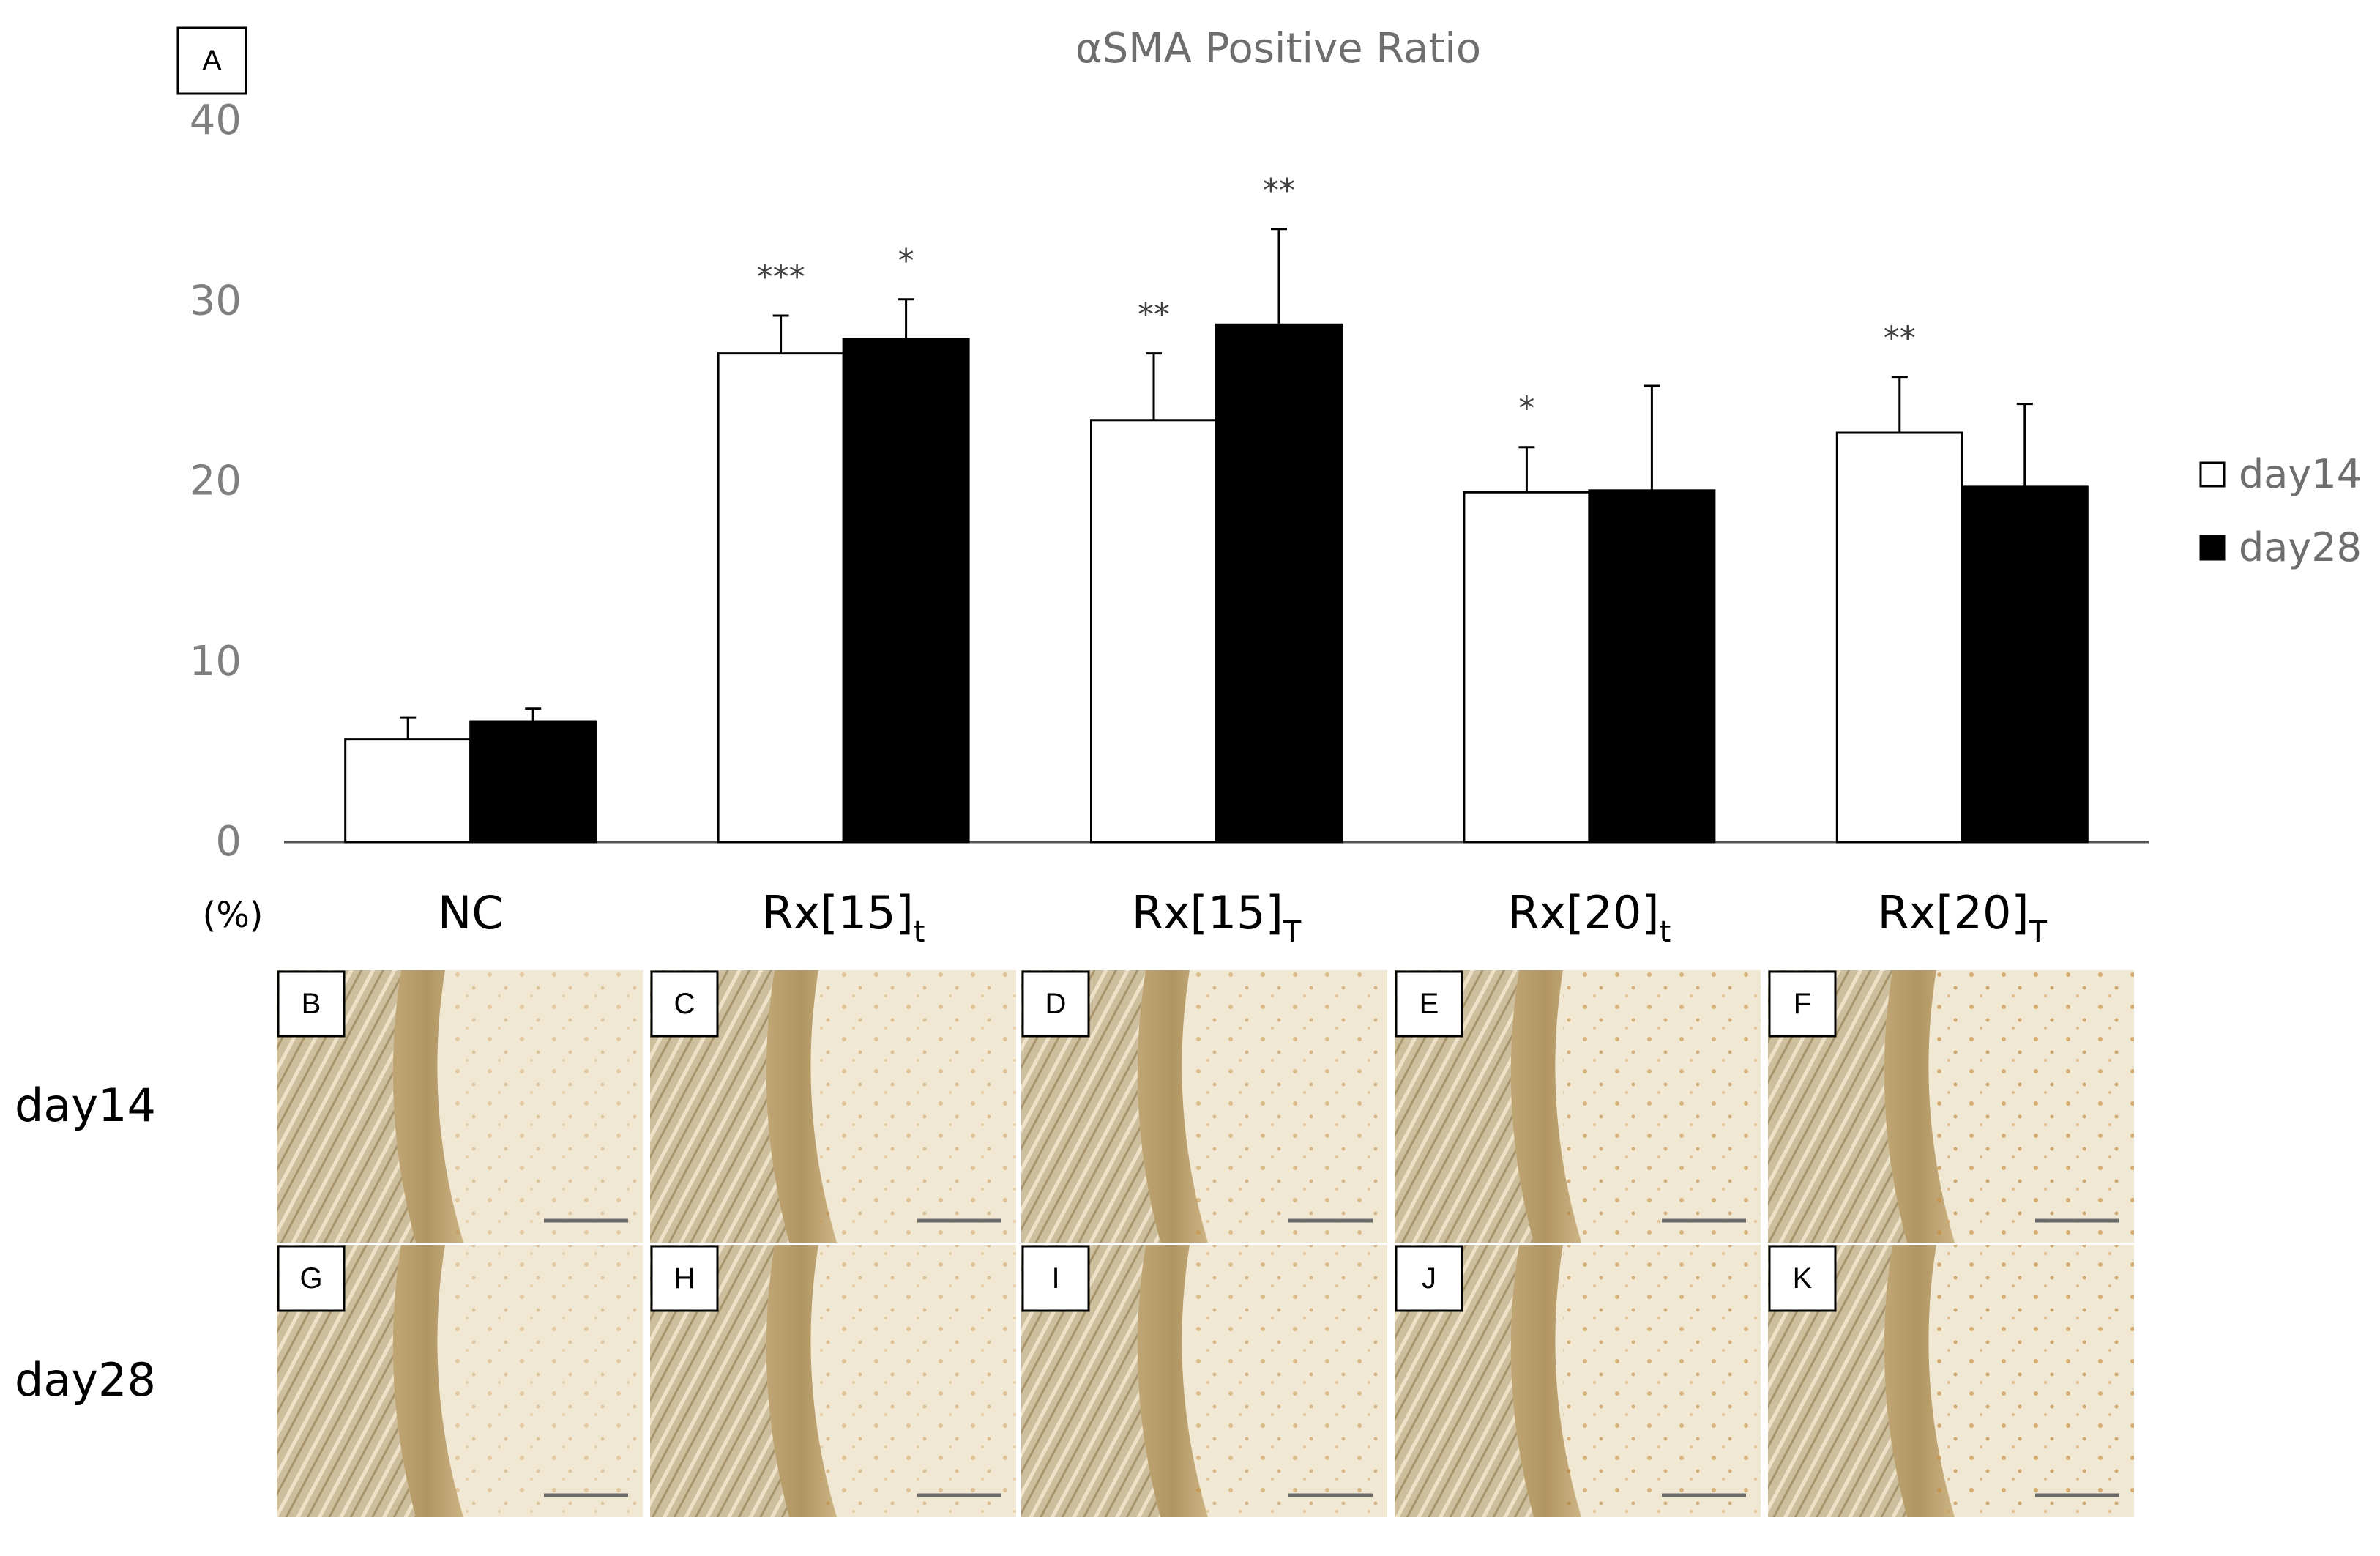 The image size is (2380, 1556). I want to click on panel-label: K, so click(1803, 1278).